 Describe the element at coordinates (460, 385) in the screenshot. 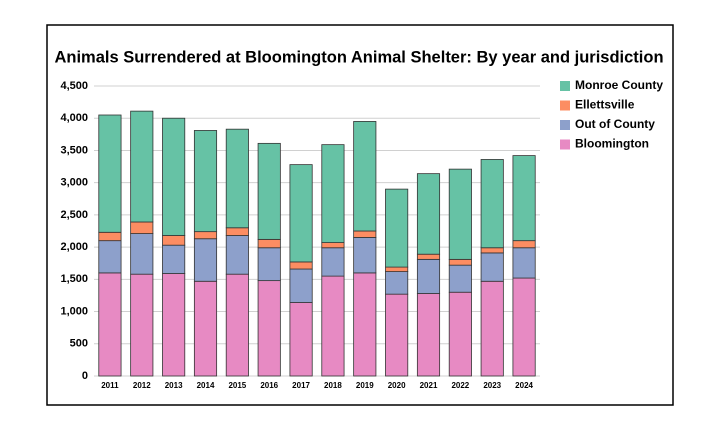

I see `x-tick-label: 2022` at that location.